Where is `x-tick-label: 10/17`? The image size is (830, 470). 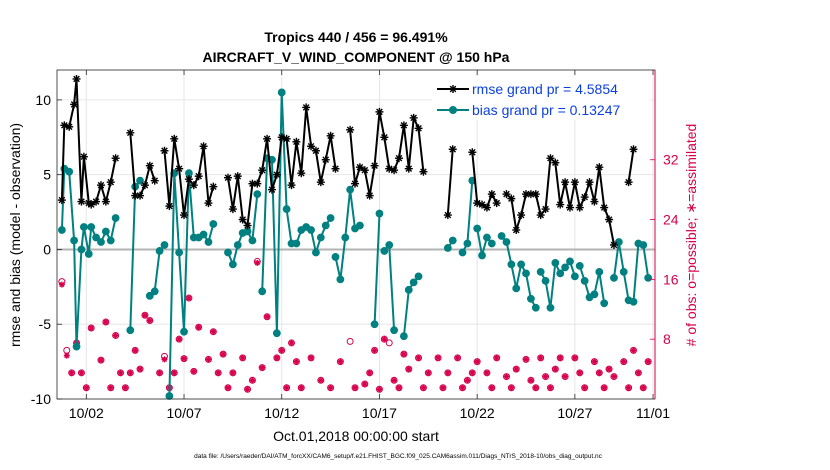
x-tick-label: 10/17 is located at coordinates (379, 413).